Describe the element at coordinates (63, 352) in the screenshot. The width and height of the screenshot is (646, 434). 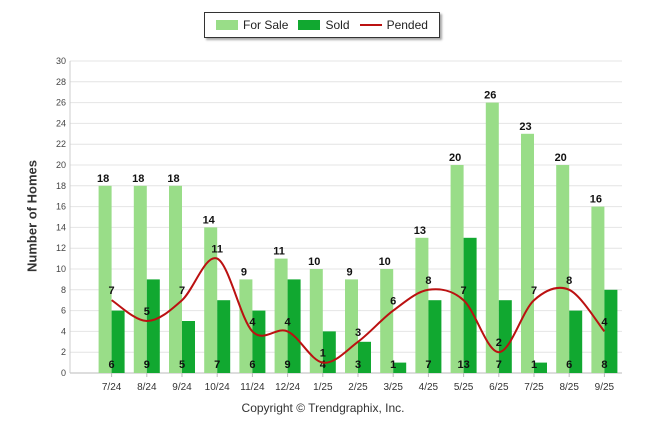
I see `y-tick-label: 2` at that location.